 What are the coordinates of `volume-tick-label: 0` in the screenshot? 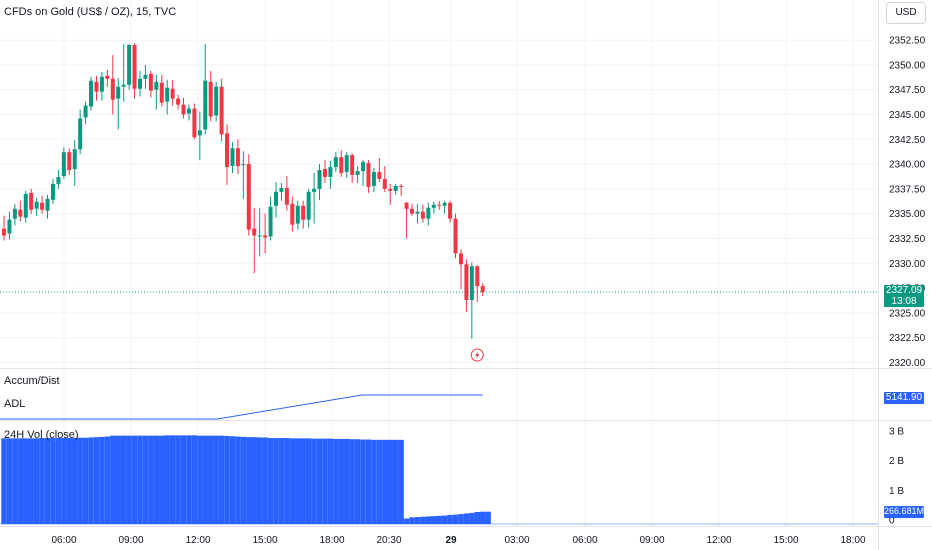 It's located at (892, 521).